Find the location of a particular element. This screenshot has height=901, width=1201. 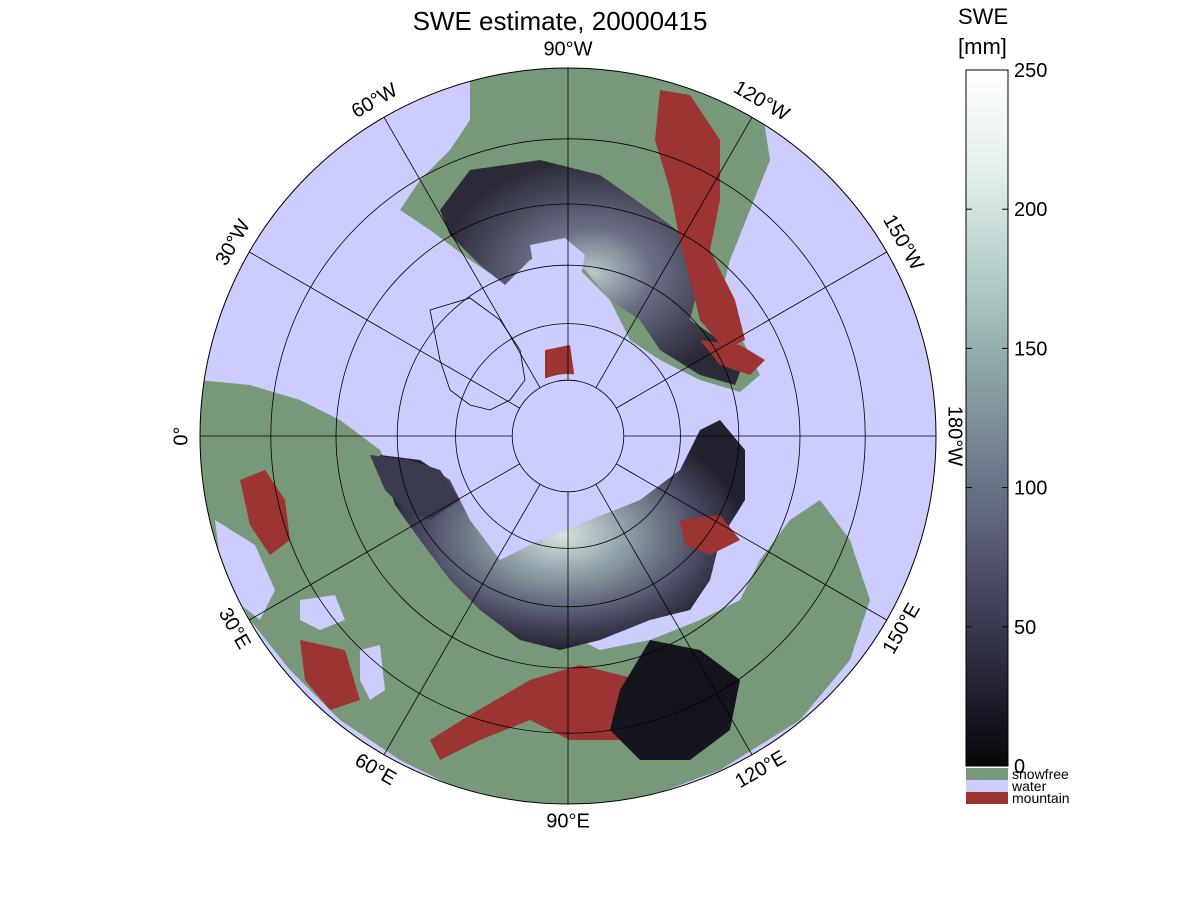

greenland-land is located at coordinates (477, 354).